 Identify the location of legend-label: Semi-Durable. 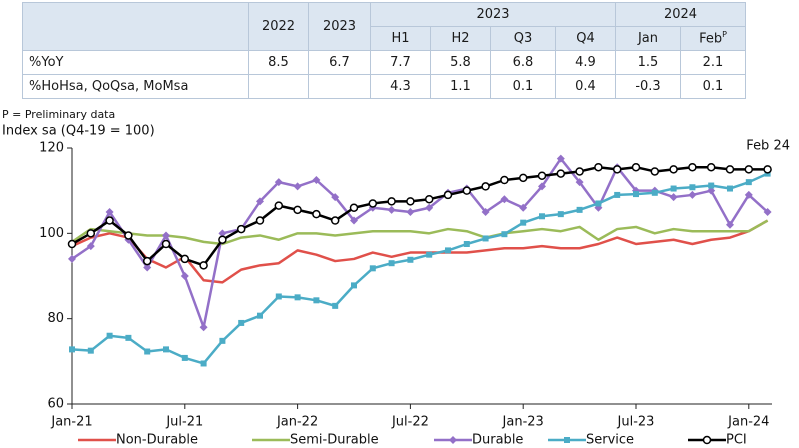
(334, 440).